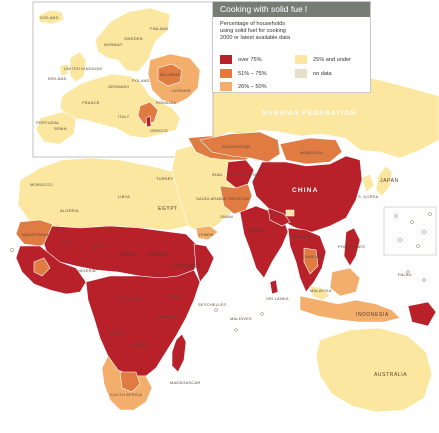  What do you see at coordinates (165, 178) in the screenshot?
I see `label-turkey: TURKEY` at bounding box center [165, 178].